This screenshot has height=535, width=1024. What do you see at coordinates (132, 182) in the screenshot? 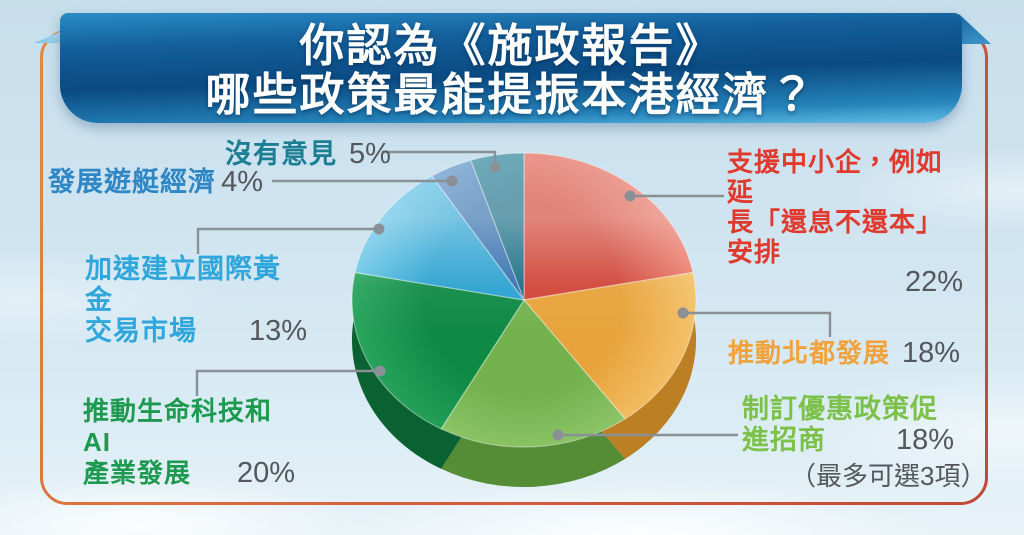
I see `label-yacht-economy-text: 發展遊艇經濟` at bounding box center [132, 182].